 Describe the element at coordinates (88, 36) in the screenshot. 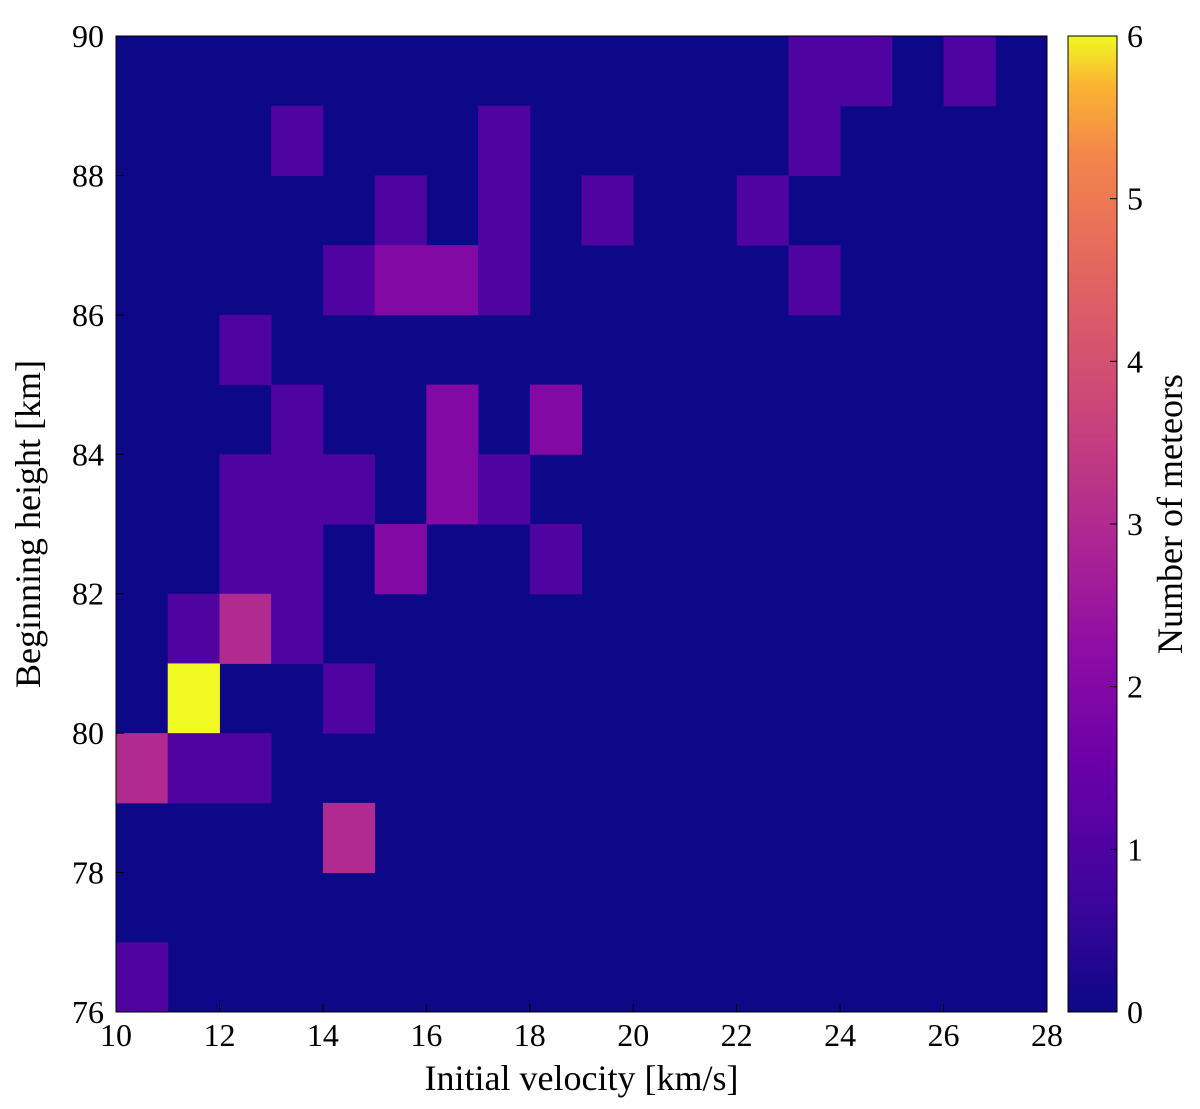

I see `y-tick-label: 90` at that location.